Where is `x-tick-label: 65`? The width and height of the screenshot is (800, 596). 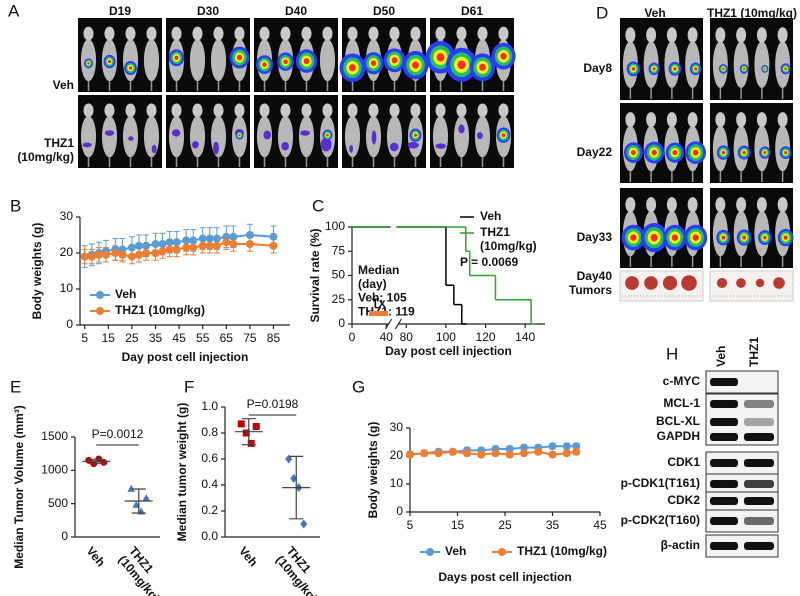 x-tick-label: 65 is located at coordinates (227, 338).